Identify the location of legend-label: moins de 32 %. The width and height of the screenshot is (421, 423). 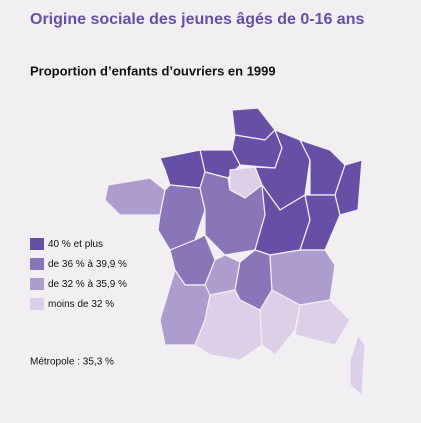
(81, 304).